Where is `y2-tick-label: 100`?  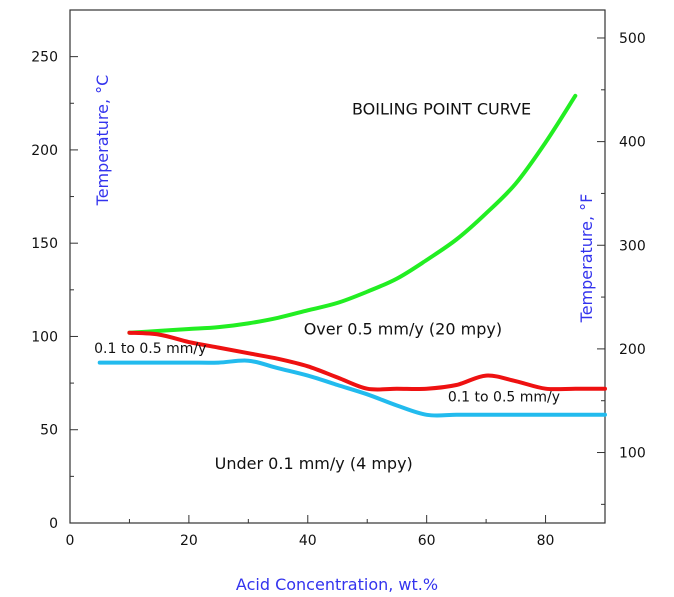 y2-tick-label: 100 is located at coordinates (632, 454).